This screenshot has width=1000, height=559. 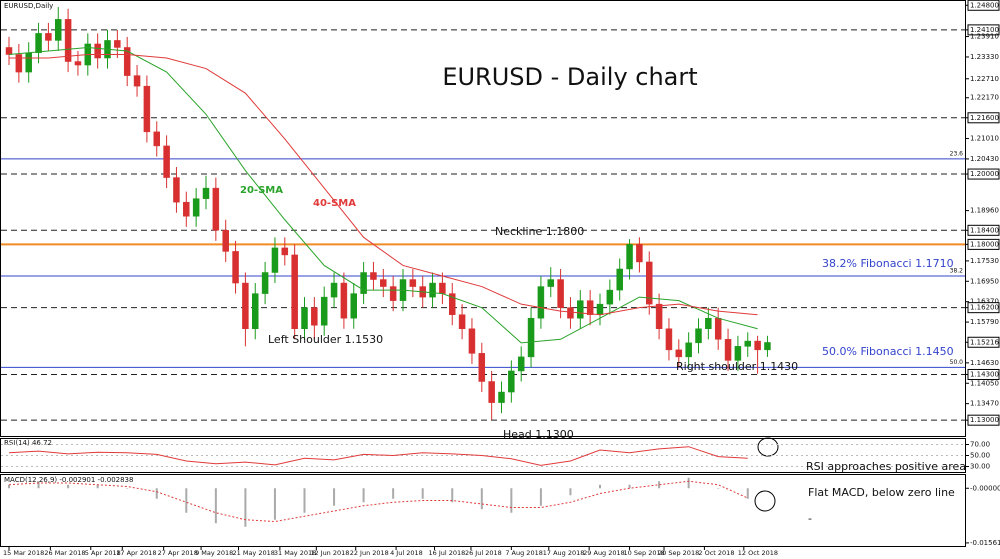 What do you see at coordinates (325, 339) in the screenshot?
I see `annotation: Left Shoulder 1.1530` at bounding box center [325, 339].